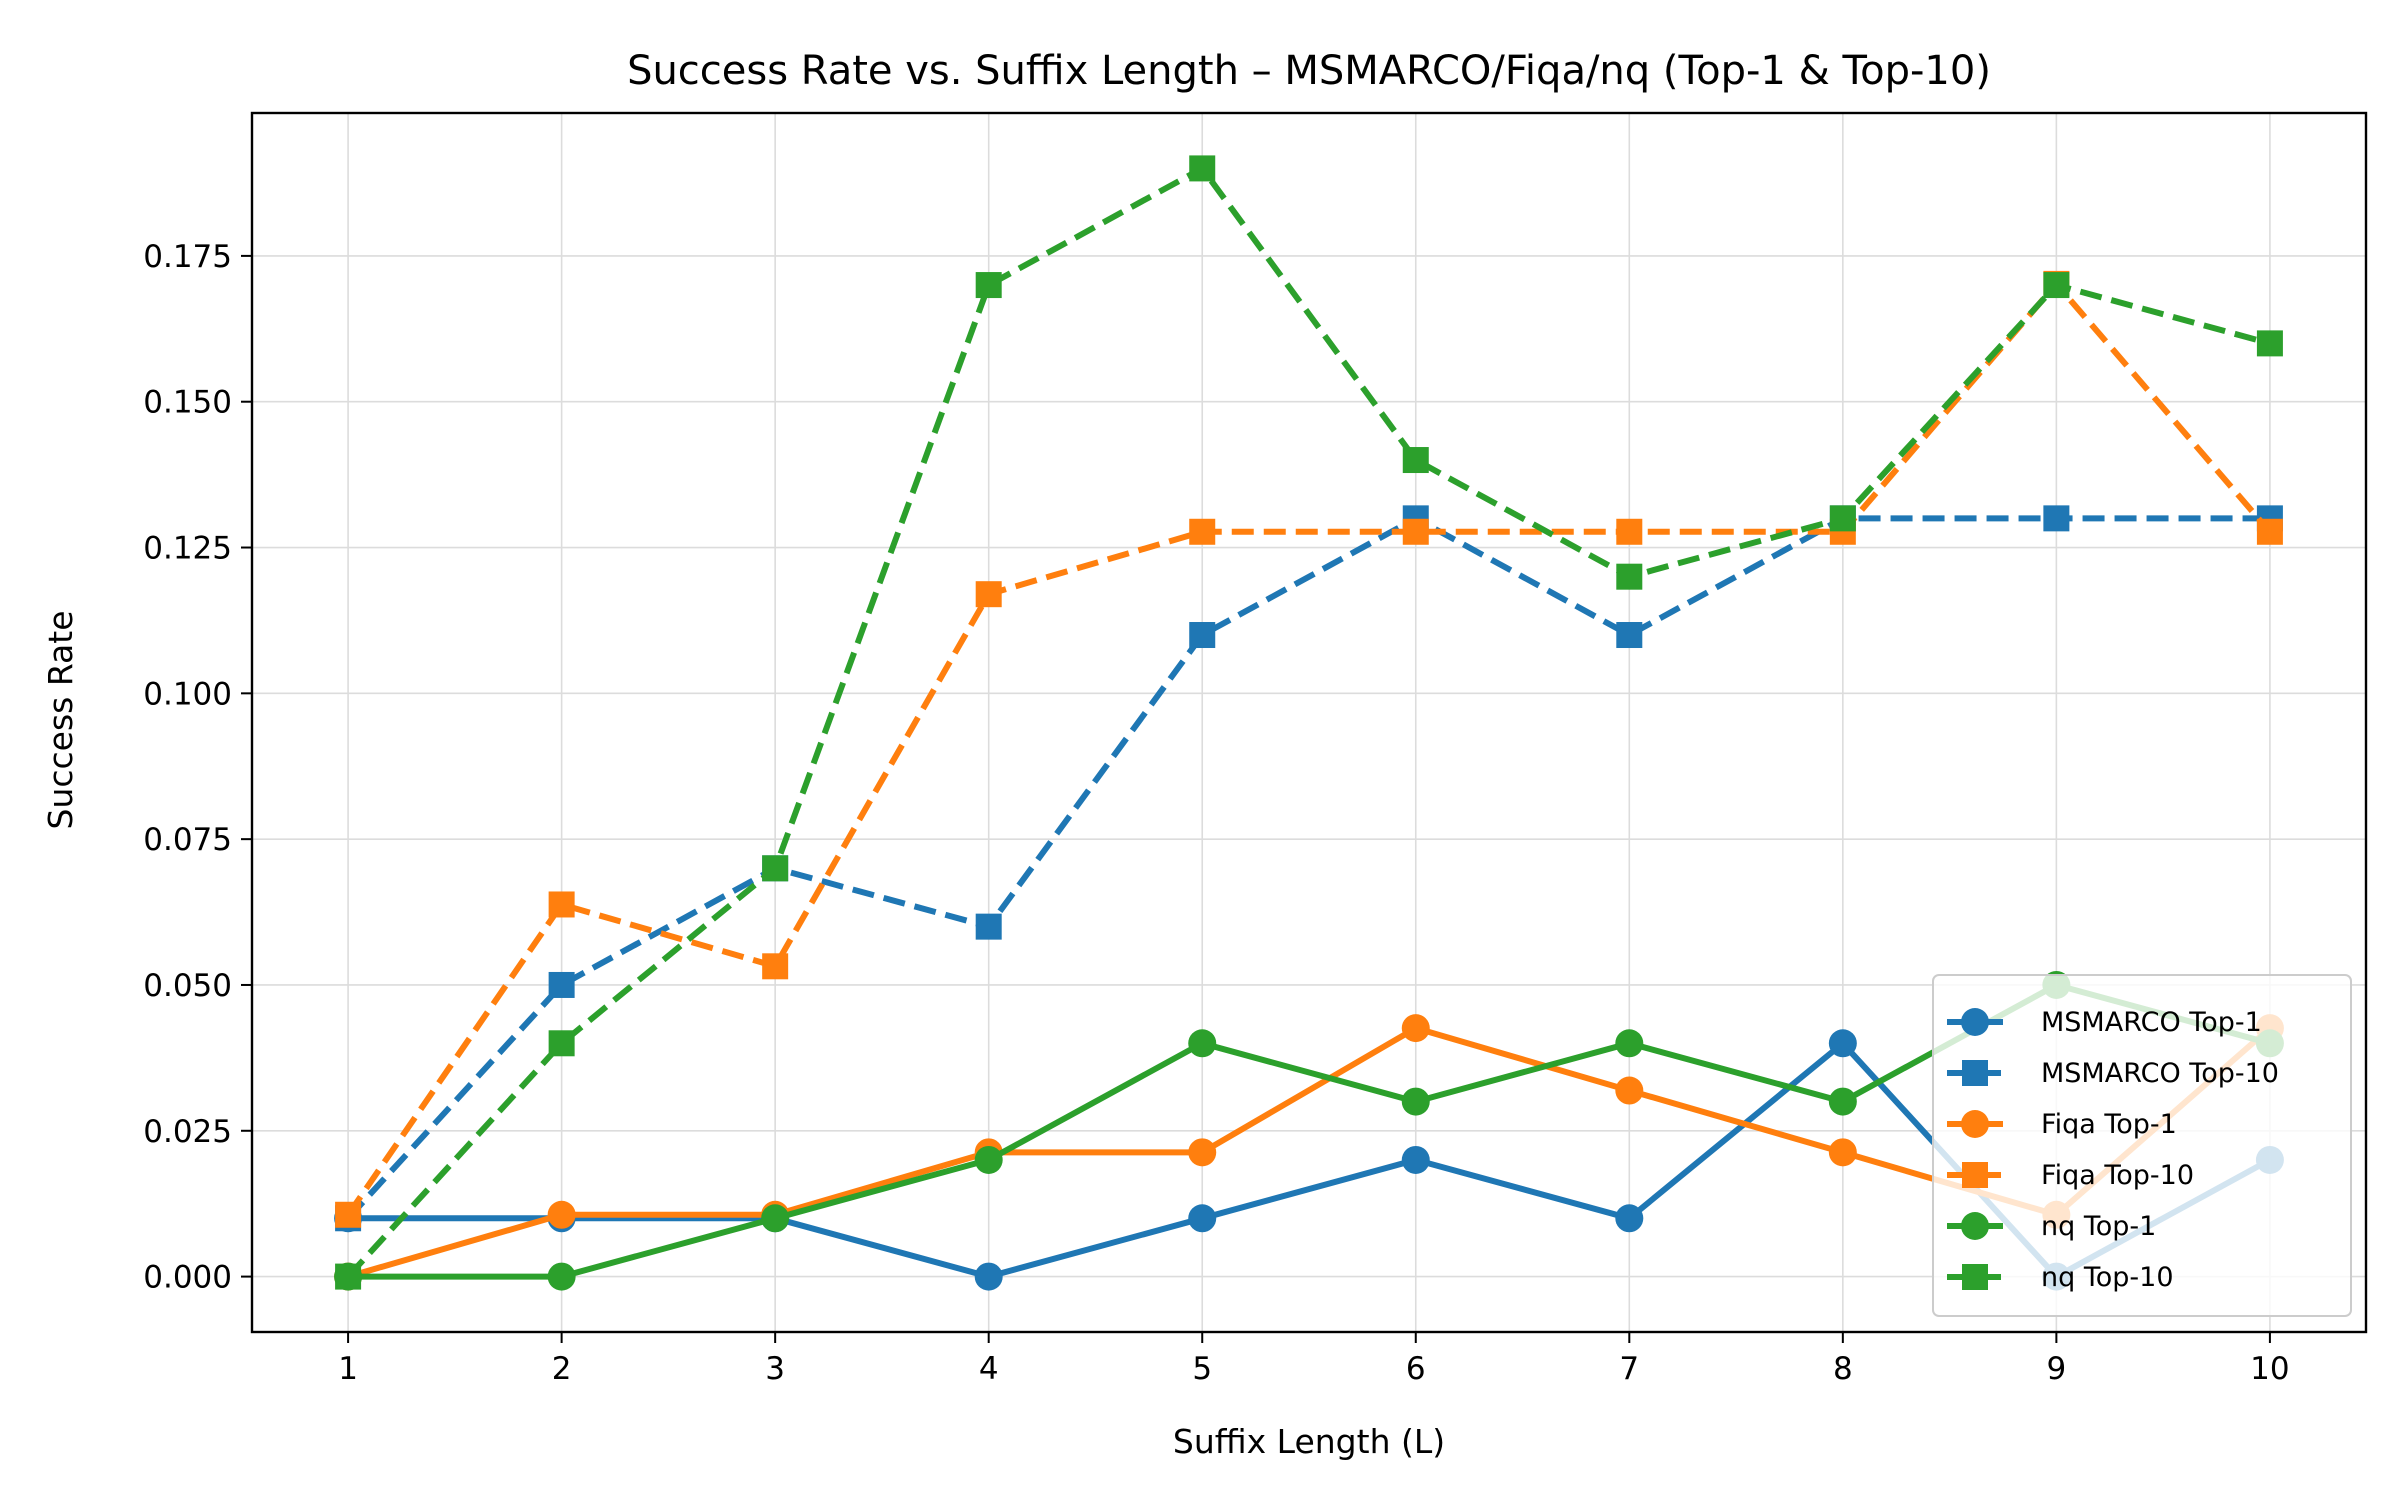 The width and height of the screenshot is (2400, 1500). I want to click on legend-item: nq Top-10, so click(2060, 1277).